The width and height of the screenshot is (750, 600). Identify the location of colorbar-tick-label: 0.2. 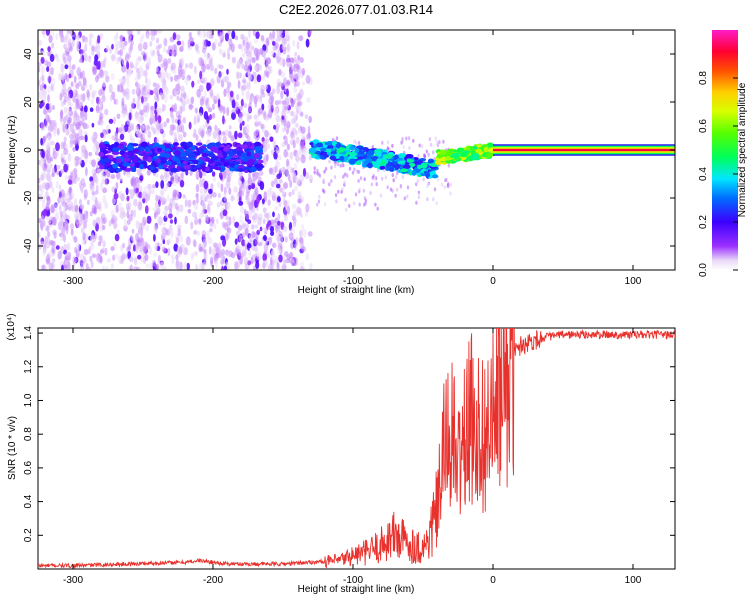
(703, 222).